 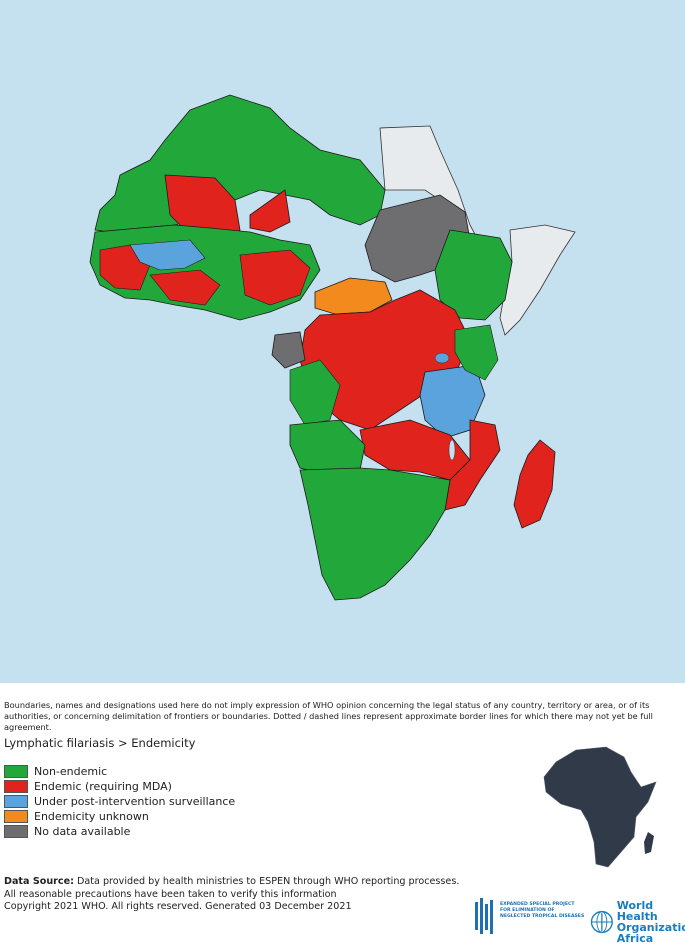 I want to click on legend-item-surveillance: Under post-intervention surveillance, so click(x=119, y=801).